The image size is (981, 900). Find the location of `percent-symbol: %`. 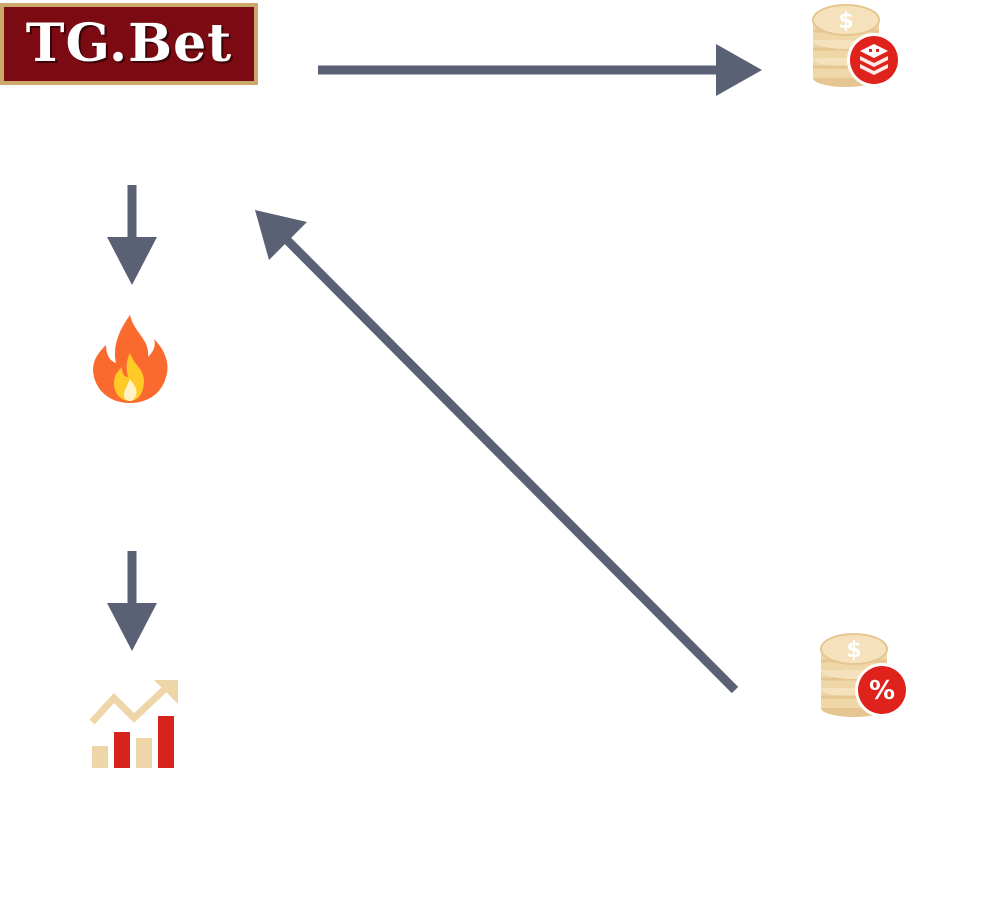

percent-symbol: % is located at coordinates (882, 691).